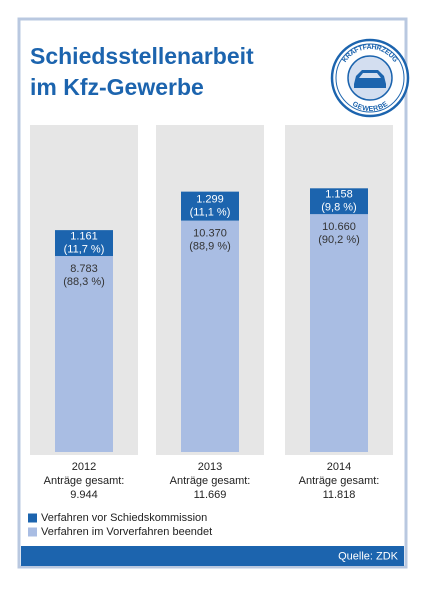  What do you see at coordinates (339, 227) in the screenshot?
I see `value-label: 10.660` at bounding box center [339, 227].